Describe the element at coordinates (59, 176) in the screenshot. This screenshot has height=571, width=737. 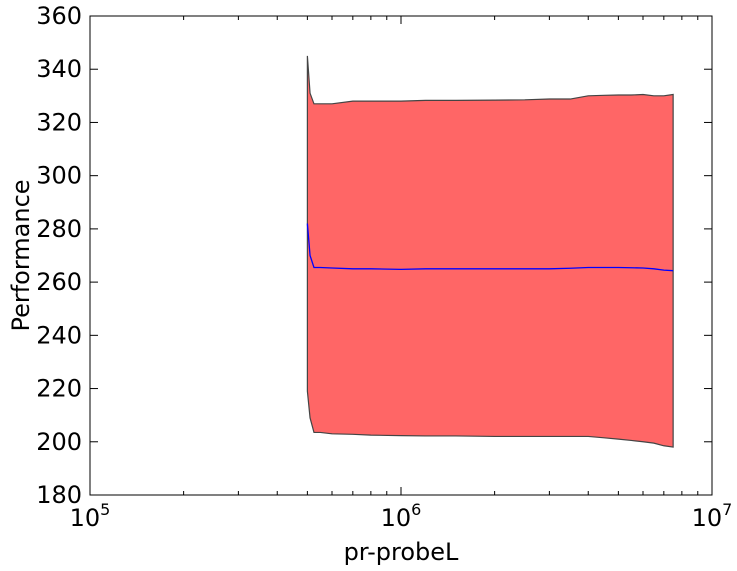
I see `y-tick-label: 300` at that location.